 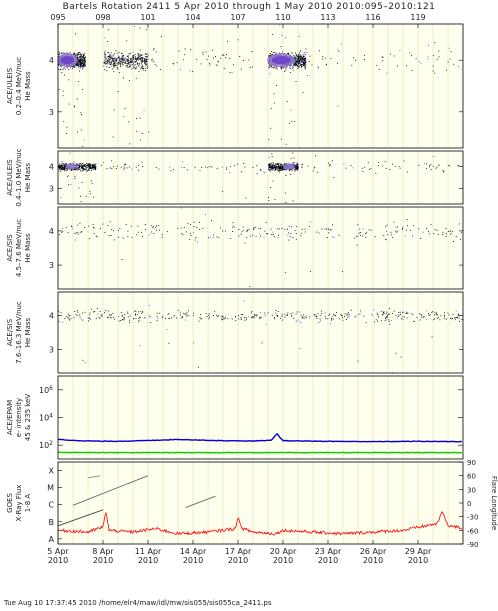 I want to click on density-core, so click(x=67, y=60).